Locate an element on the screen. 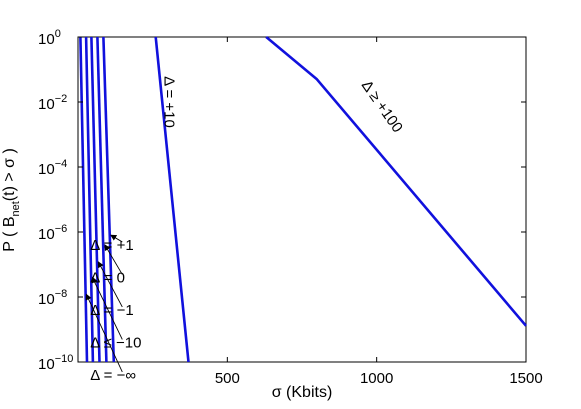 The height and width of the screenshot is (409, 581). y-tick-label: 10⁻⁶ is located at coordinates (52, 233).